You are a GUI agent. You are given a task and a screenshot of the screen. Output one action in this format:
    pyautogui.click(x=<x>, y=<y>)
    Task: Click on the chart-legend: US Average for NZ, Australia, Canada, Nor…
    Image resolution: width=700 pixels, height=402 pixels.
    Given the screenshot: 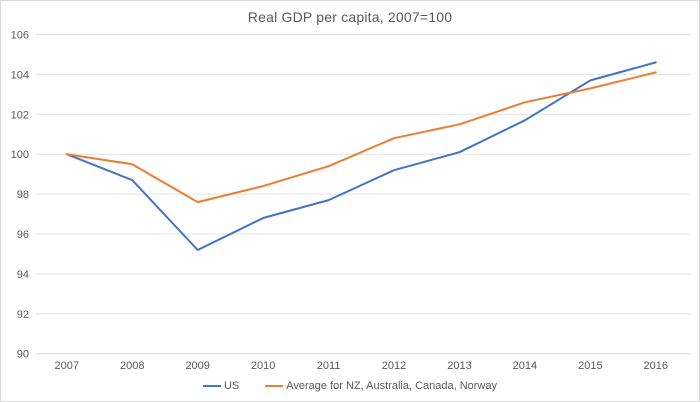 What is the action you would take?
    pyautogui.click(x=350, y=386)
    